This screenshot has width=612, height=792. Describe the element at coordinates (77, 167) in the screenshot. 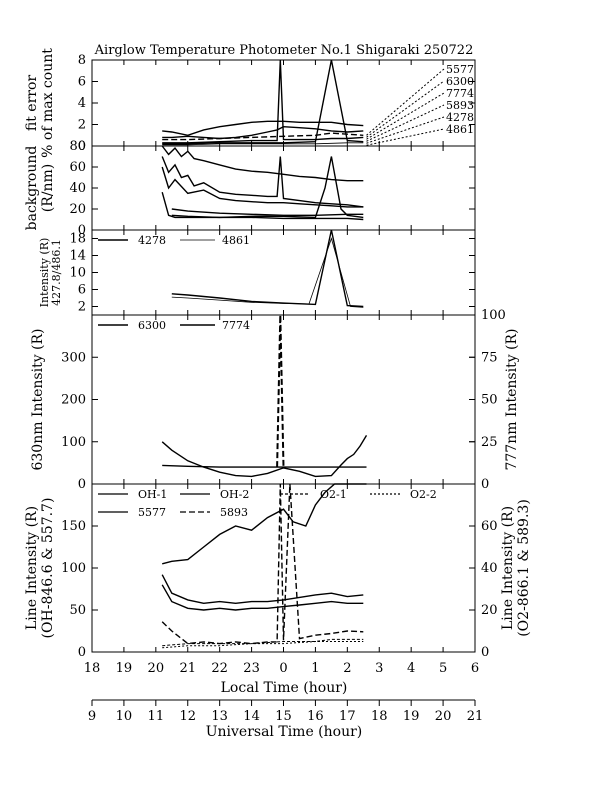

I see `y-tick-label: 60` at that location.